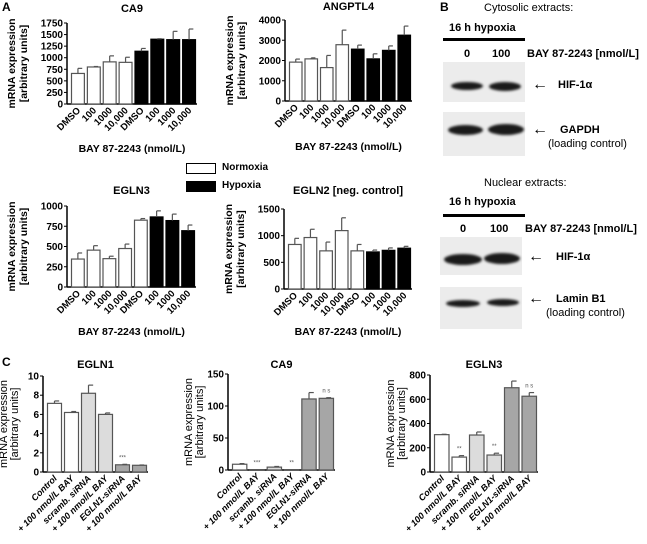  Describe the element at coordinates (270, 41) in the screenshot. I see `y-tick-label: 3000` at that location.